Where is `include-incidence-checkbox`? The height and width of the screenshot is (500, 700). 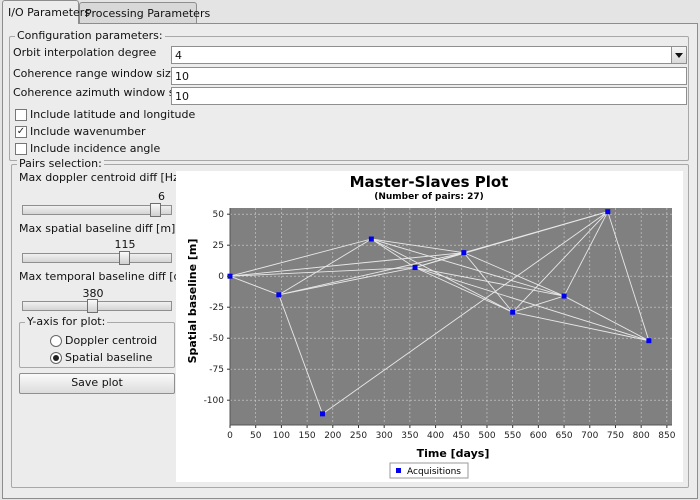
include-incidence-checkbox is located at coordinates (21, 149).